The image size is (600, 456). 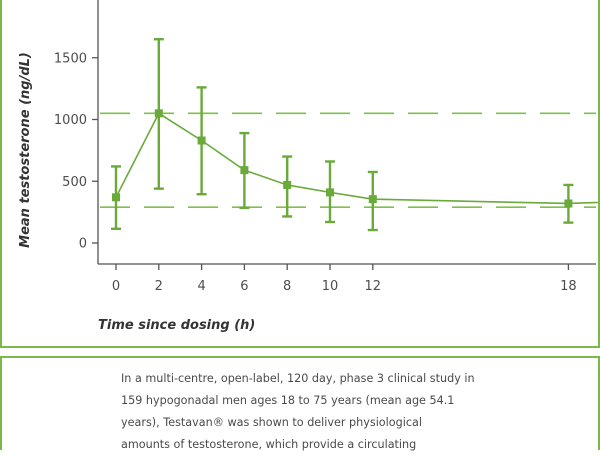 What do you see at coordinates (70, 58) in the screenshot?
I see `y-tick-label: 1500` at bounding box center [70, 58].